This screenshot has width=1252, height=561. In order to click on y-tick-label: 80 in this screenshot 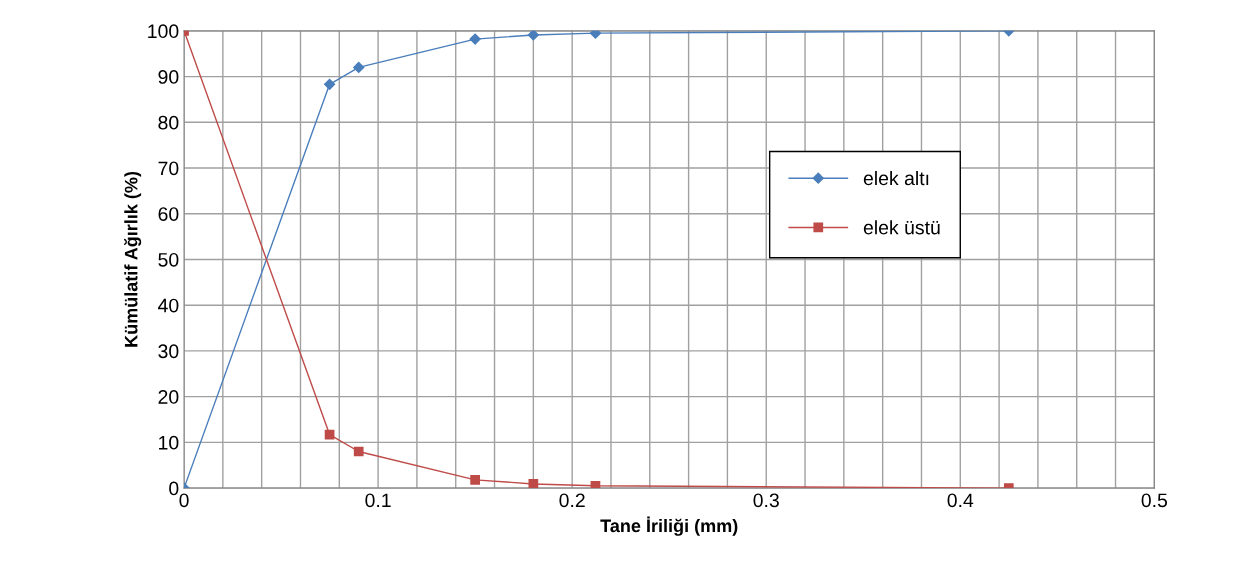, I will do `click(168, 122)`.